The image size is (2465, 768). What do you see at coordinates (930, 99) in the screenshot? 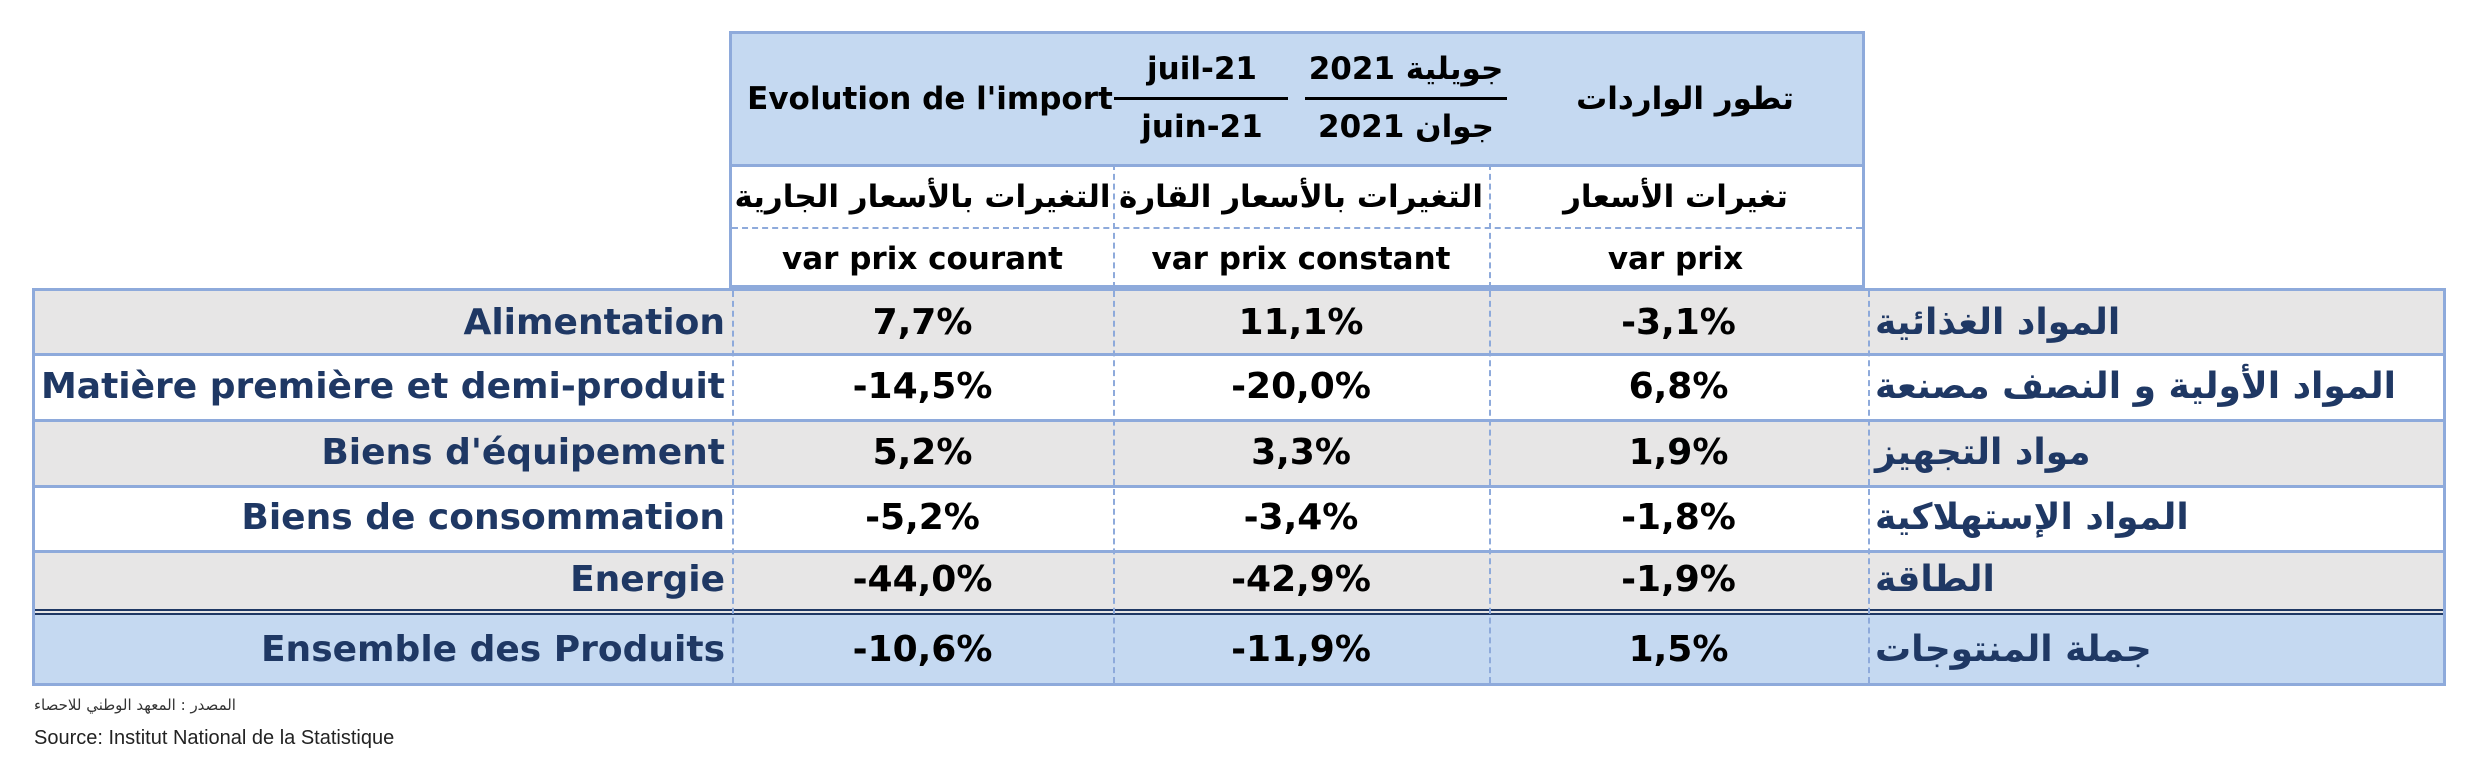
I see `header-title-fr: Evolution de l'import` at bounding box center [930, 99].